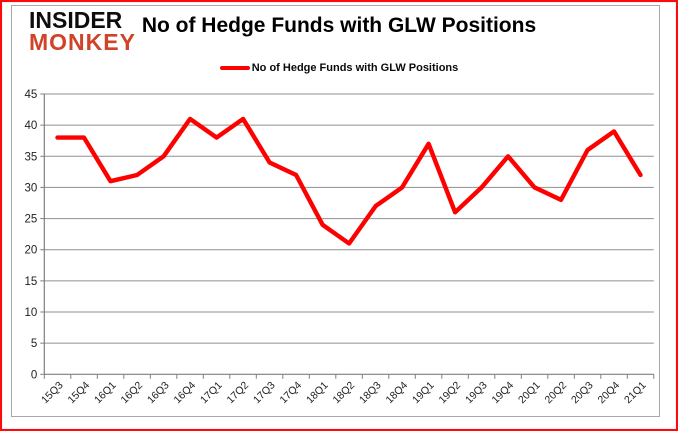 This screenshot has height=431, width=678. What do you see at coordinates (31, 313) in the screenshot?
I see `y-tick-label: 10` at bounding box center [31, 313].